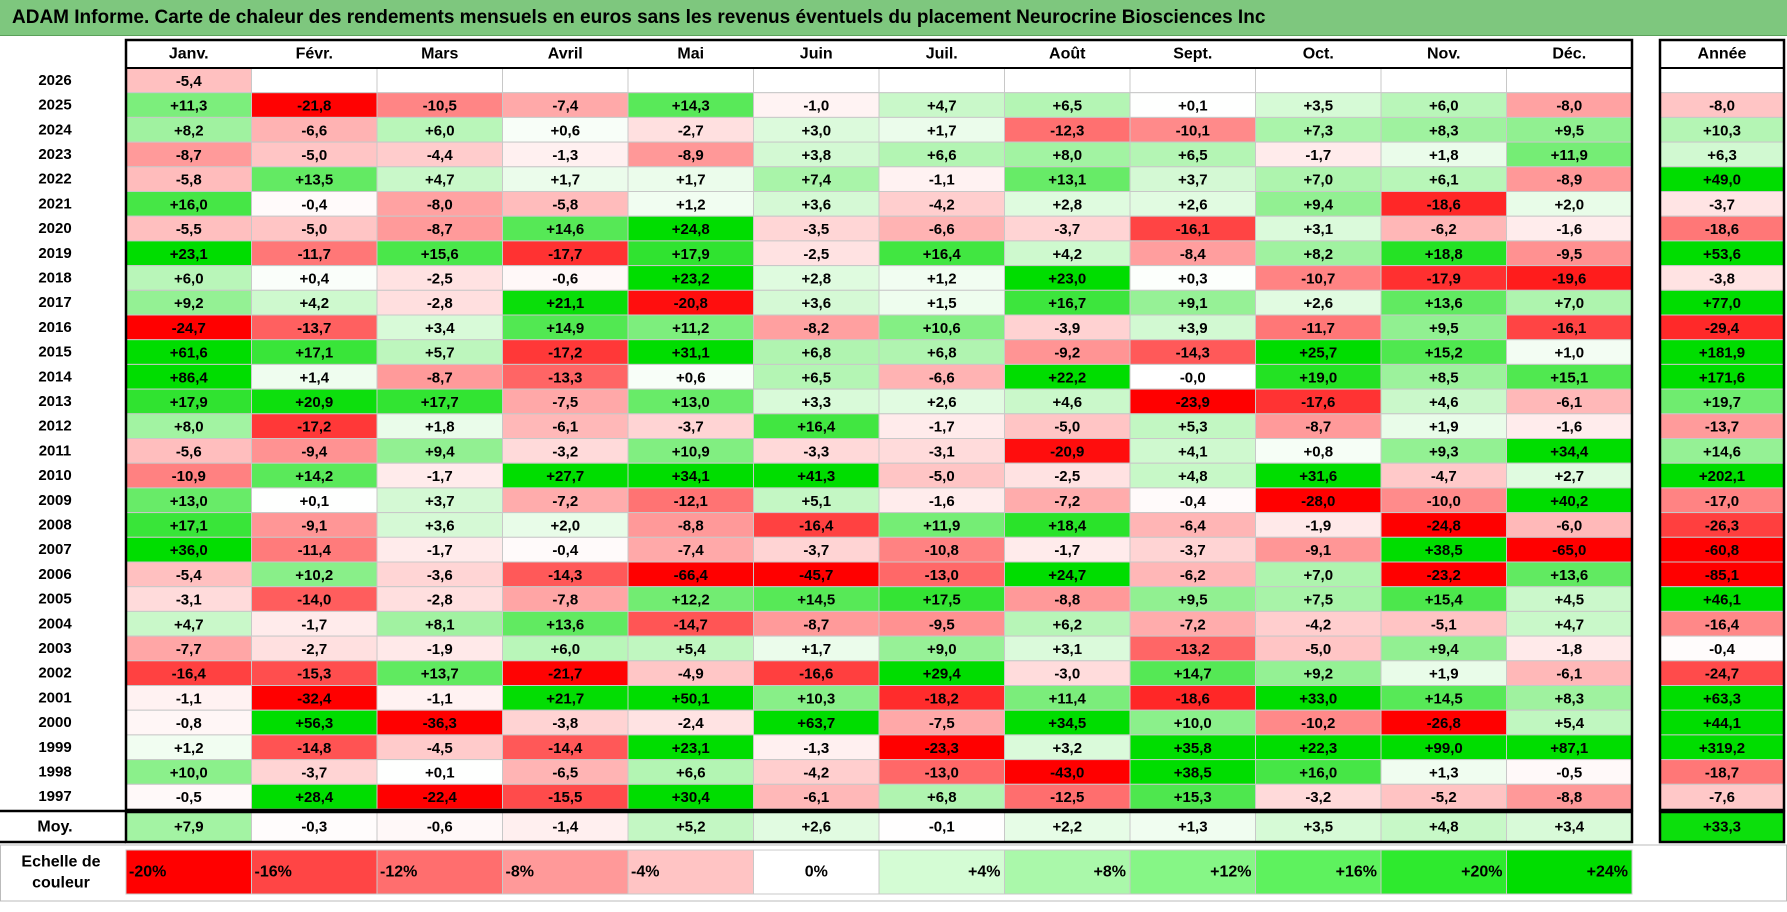 This screenshot has width=1787, height=912. What do you see at coordinates (1722, 624) in the screenshot?
I see `annual-value: -16,4` at bounding box center [1722, 624].